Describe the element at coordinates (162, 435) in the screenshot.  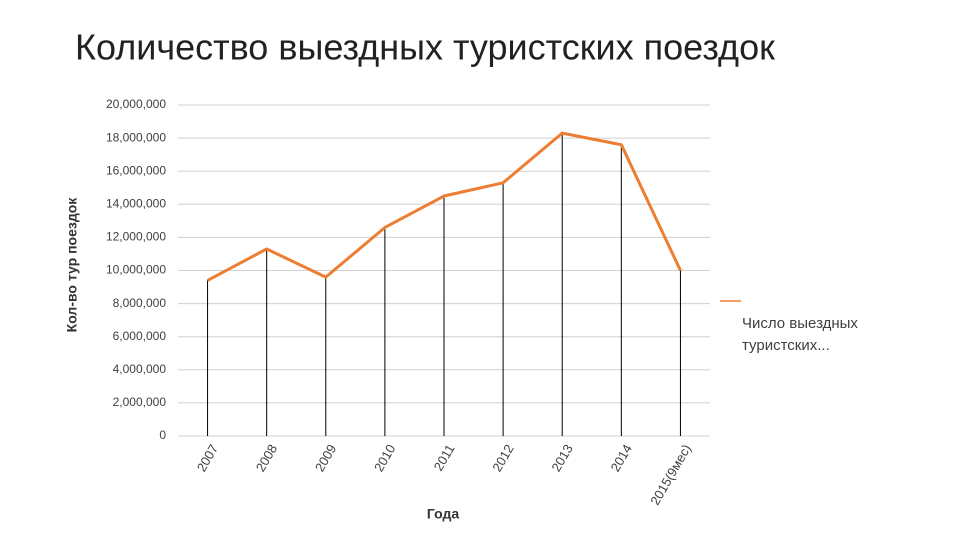
I see `y-tick-label: 0` at that location.